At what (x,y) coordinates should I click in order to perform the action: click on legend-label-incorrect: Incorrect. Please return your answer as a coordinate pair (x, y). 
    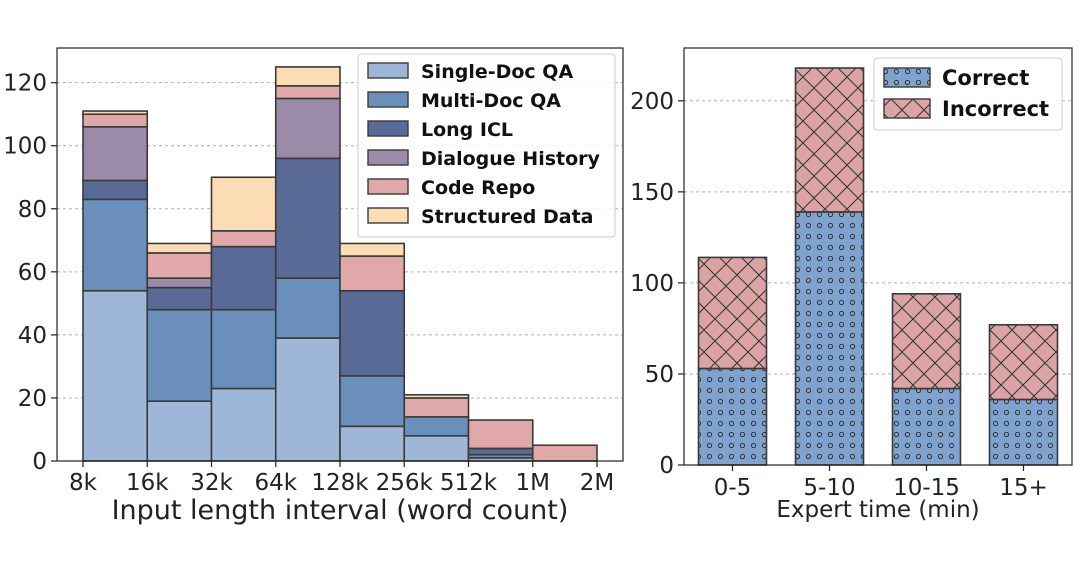
    Looking at the image, I should click on (995, 109).